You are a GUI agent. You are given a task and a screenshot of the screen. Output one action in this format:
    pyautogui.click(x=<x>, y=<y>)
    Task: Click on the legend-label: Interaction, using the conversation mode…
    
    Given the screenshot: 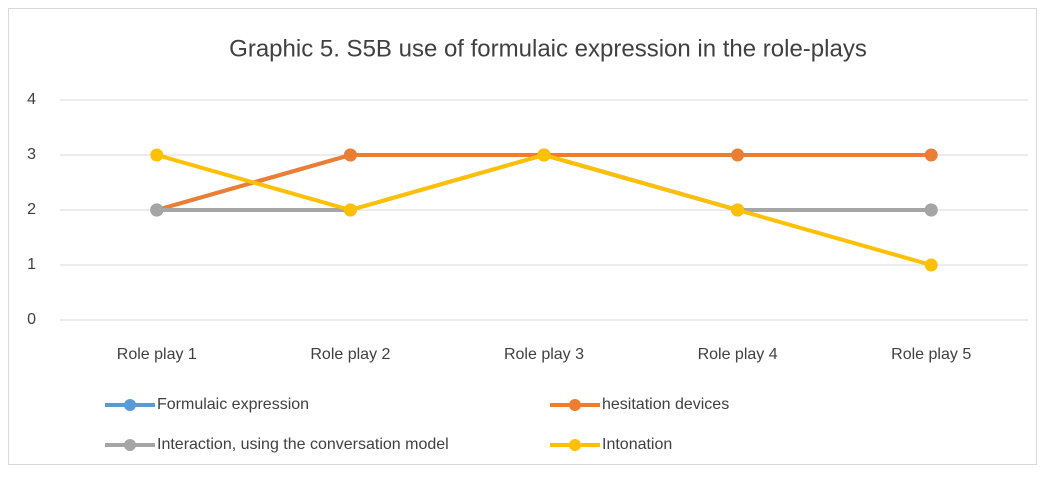 What is the action you would take?
    pyautogui.click(x=303, y=444)
    